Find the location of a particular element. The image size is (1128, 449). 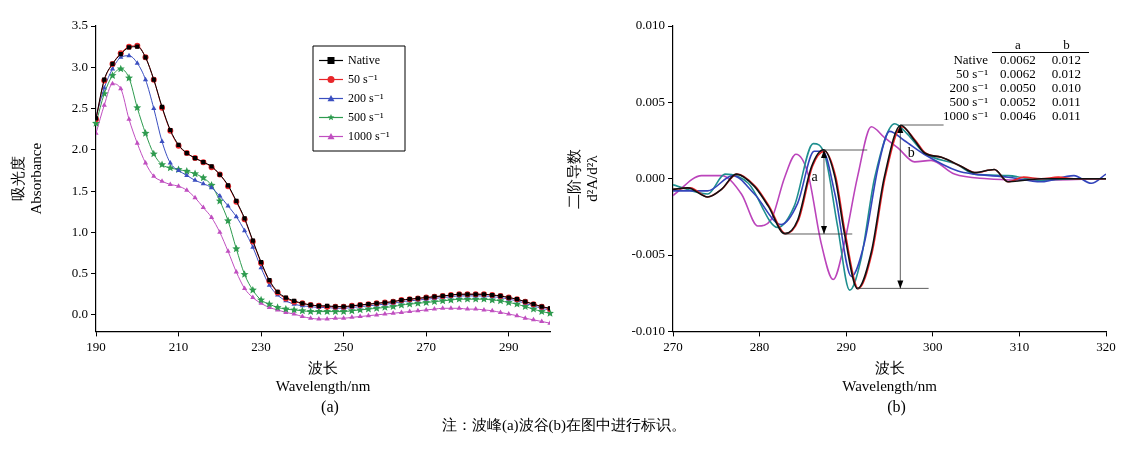

annotation: 0.0046 is located at coordinates (1018, 115).